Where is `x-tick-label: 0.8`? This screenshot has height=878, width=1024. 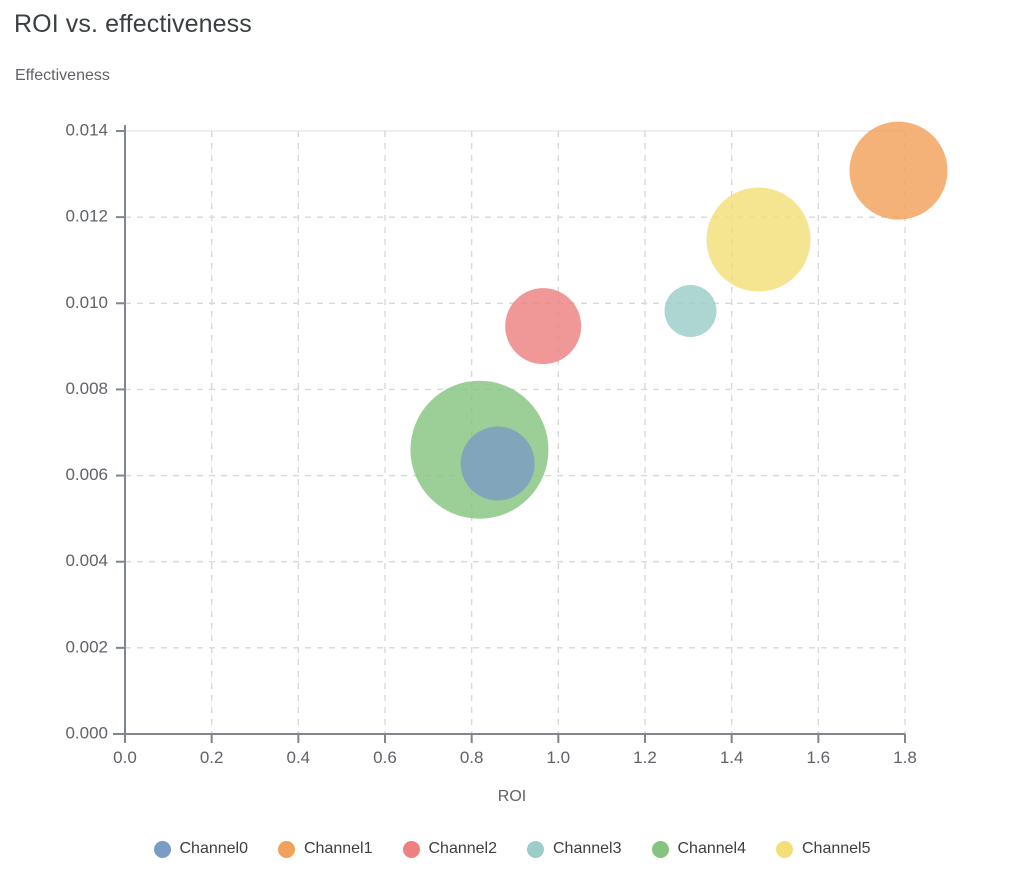
x-tick-label: 0.8 is located at coordinates (472, 757).